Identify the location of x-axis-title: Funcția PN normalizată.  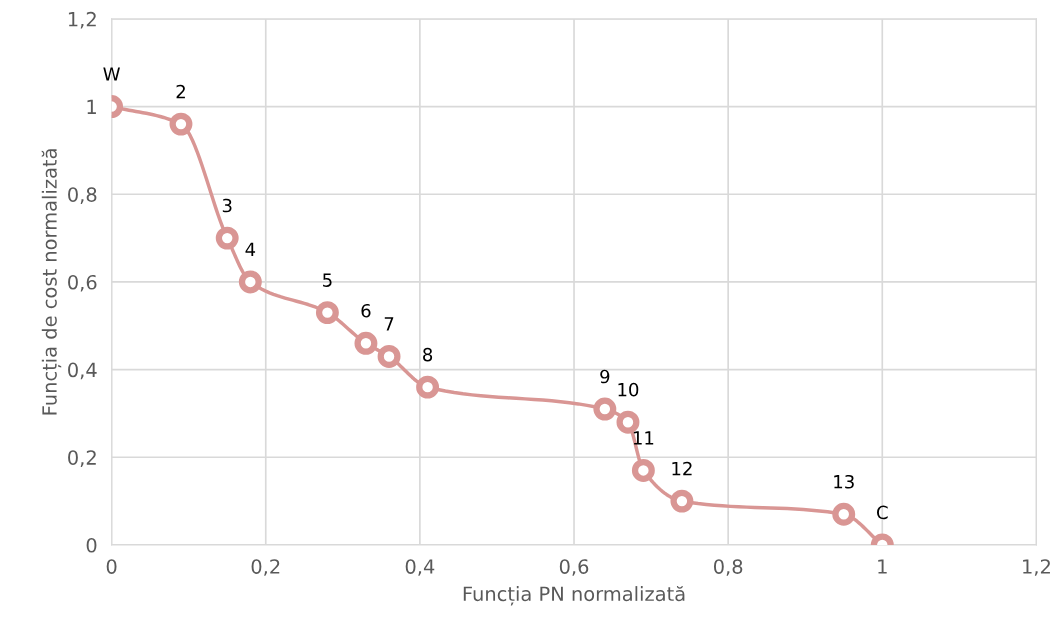
(574, 595).